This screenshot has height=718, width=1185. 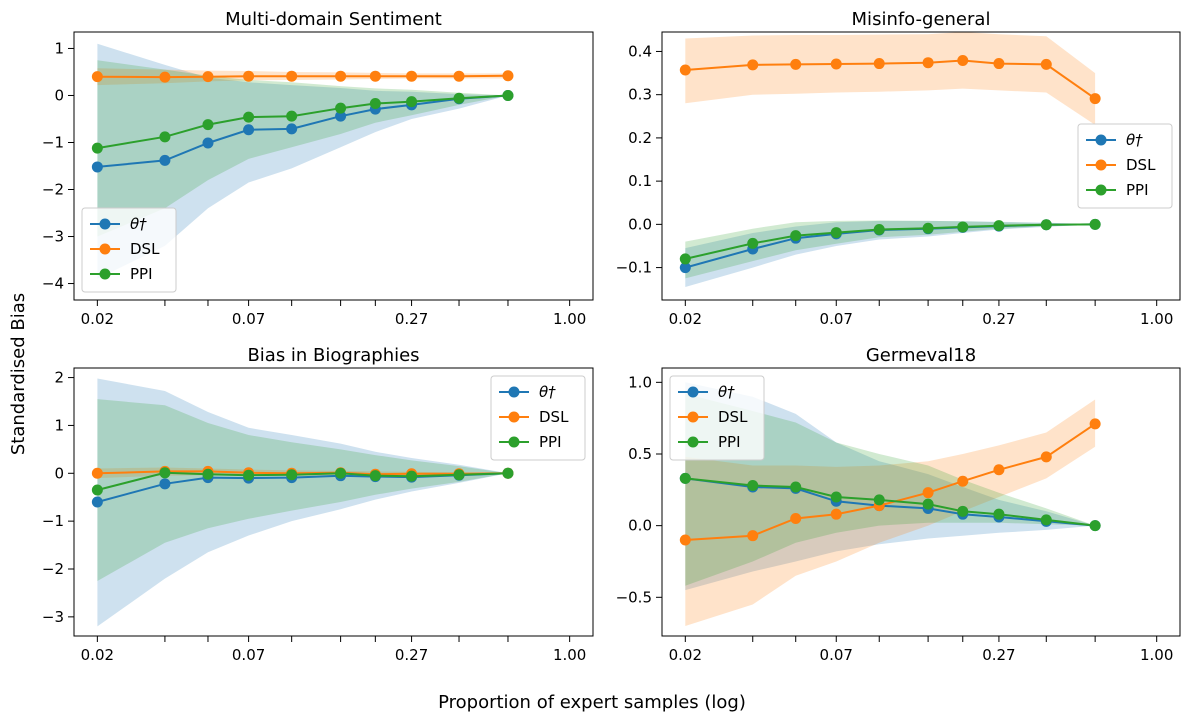 What do you see at coordinates (53, 237) in the screenshot?
I see `y-tick-label: −3` at bounding box center [53, 237].